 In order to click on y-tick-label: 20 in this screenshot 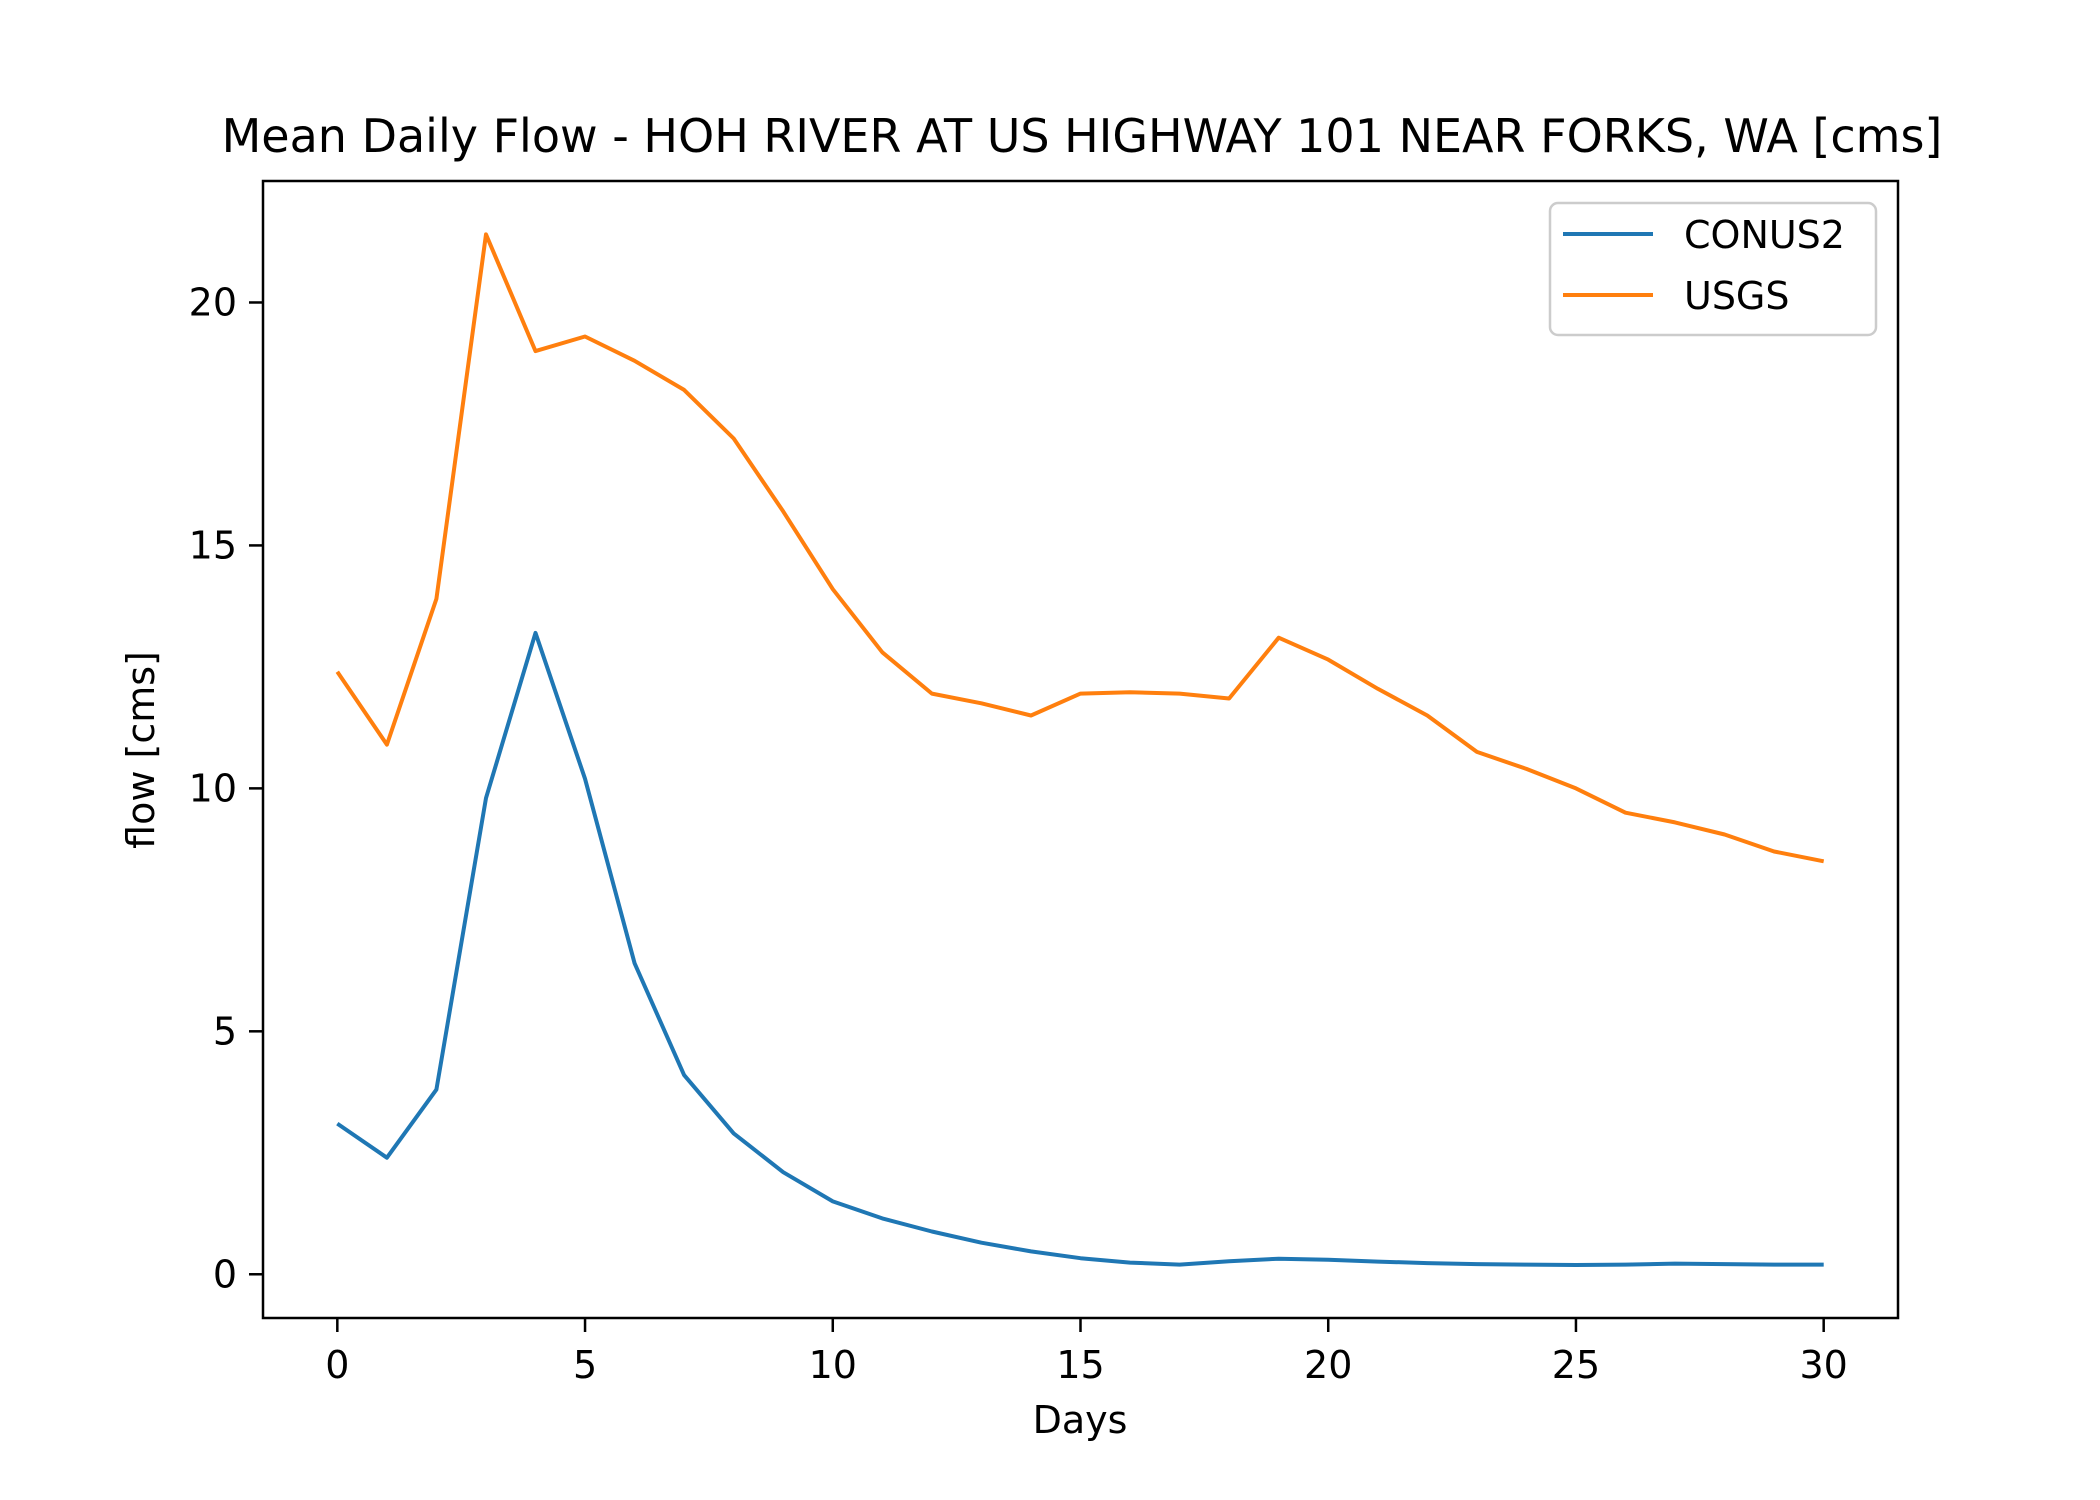, I will do `click(213, 302)`.